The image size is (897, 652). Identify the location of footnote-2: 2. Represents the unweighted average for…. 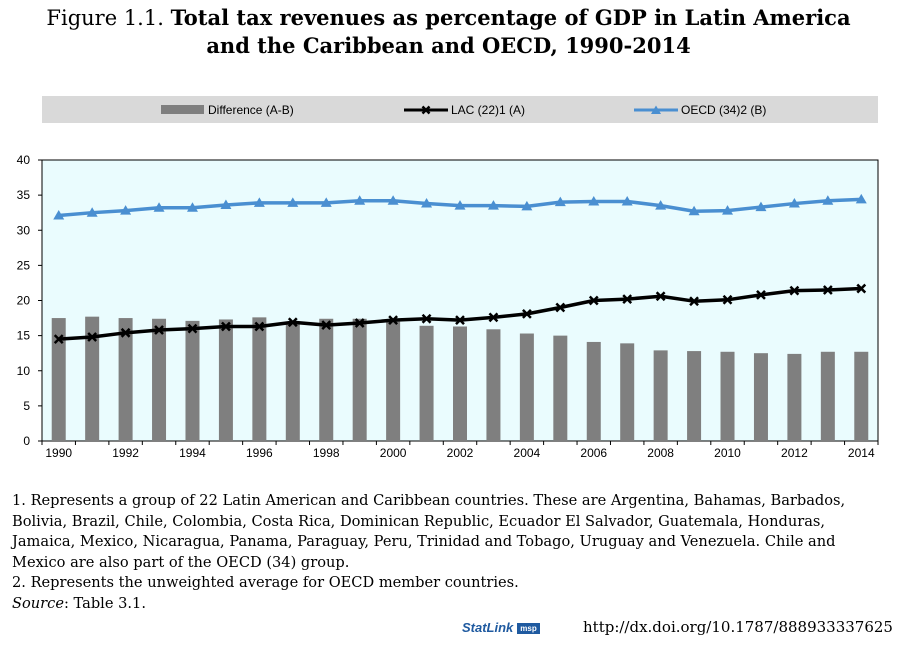
(265, 582).